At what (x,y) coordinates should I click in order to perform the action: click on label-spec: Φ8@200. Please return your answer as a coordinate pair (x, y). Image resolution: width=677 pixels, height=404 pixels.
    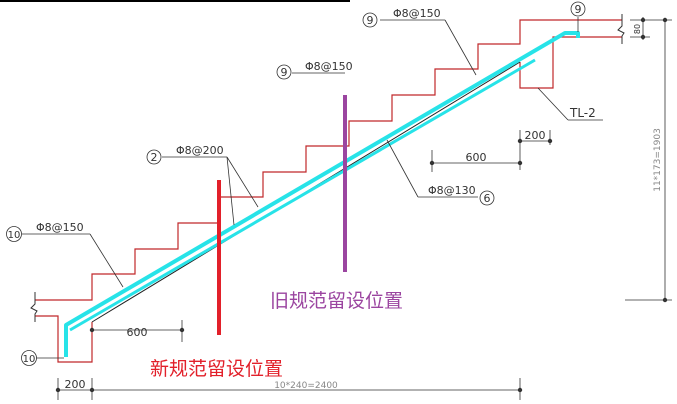
    Looking at the image, I should click on (200, 150).